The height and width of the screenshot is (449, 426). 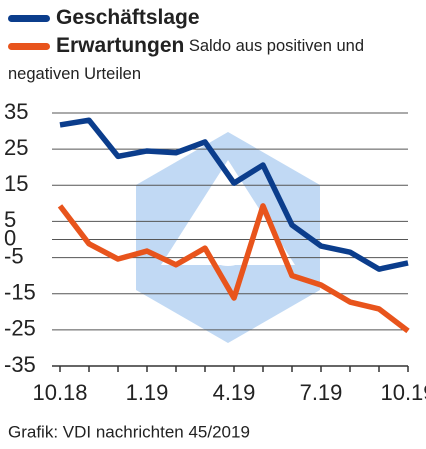 What do you see at coordinates (10, 219) in the screenshot?
I see `y-tick-label: 5` at bounding box center [10, 219].